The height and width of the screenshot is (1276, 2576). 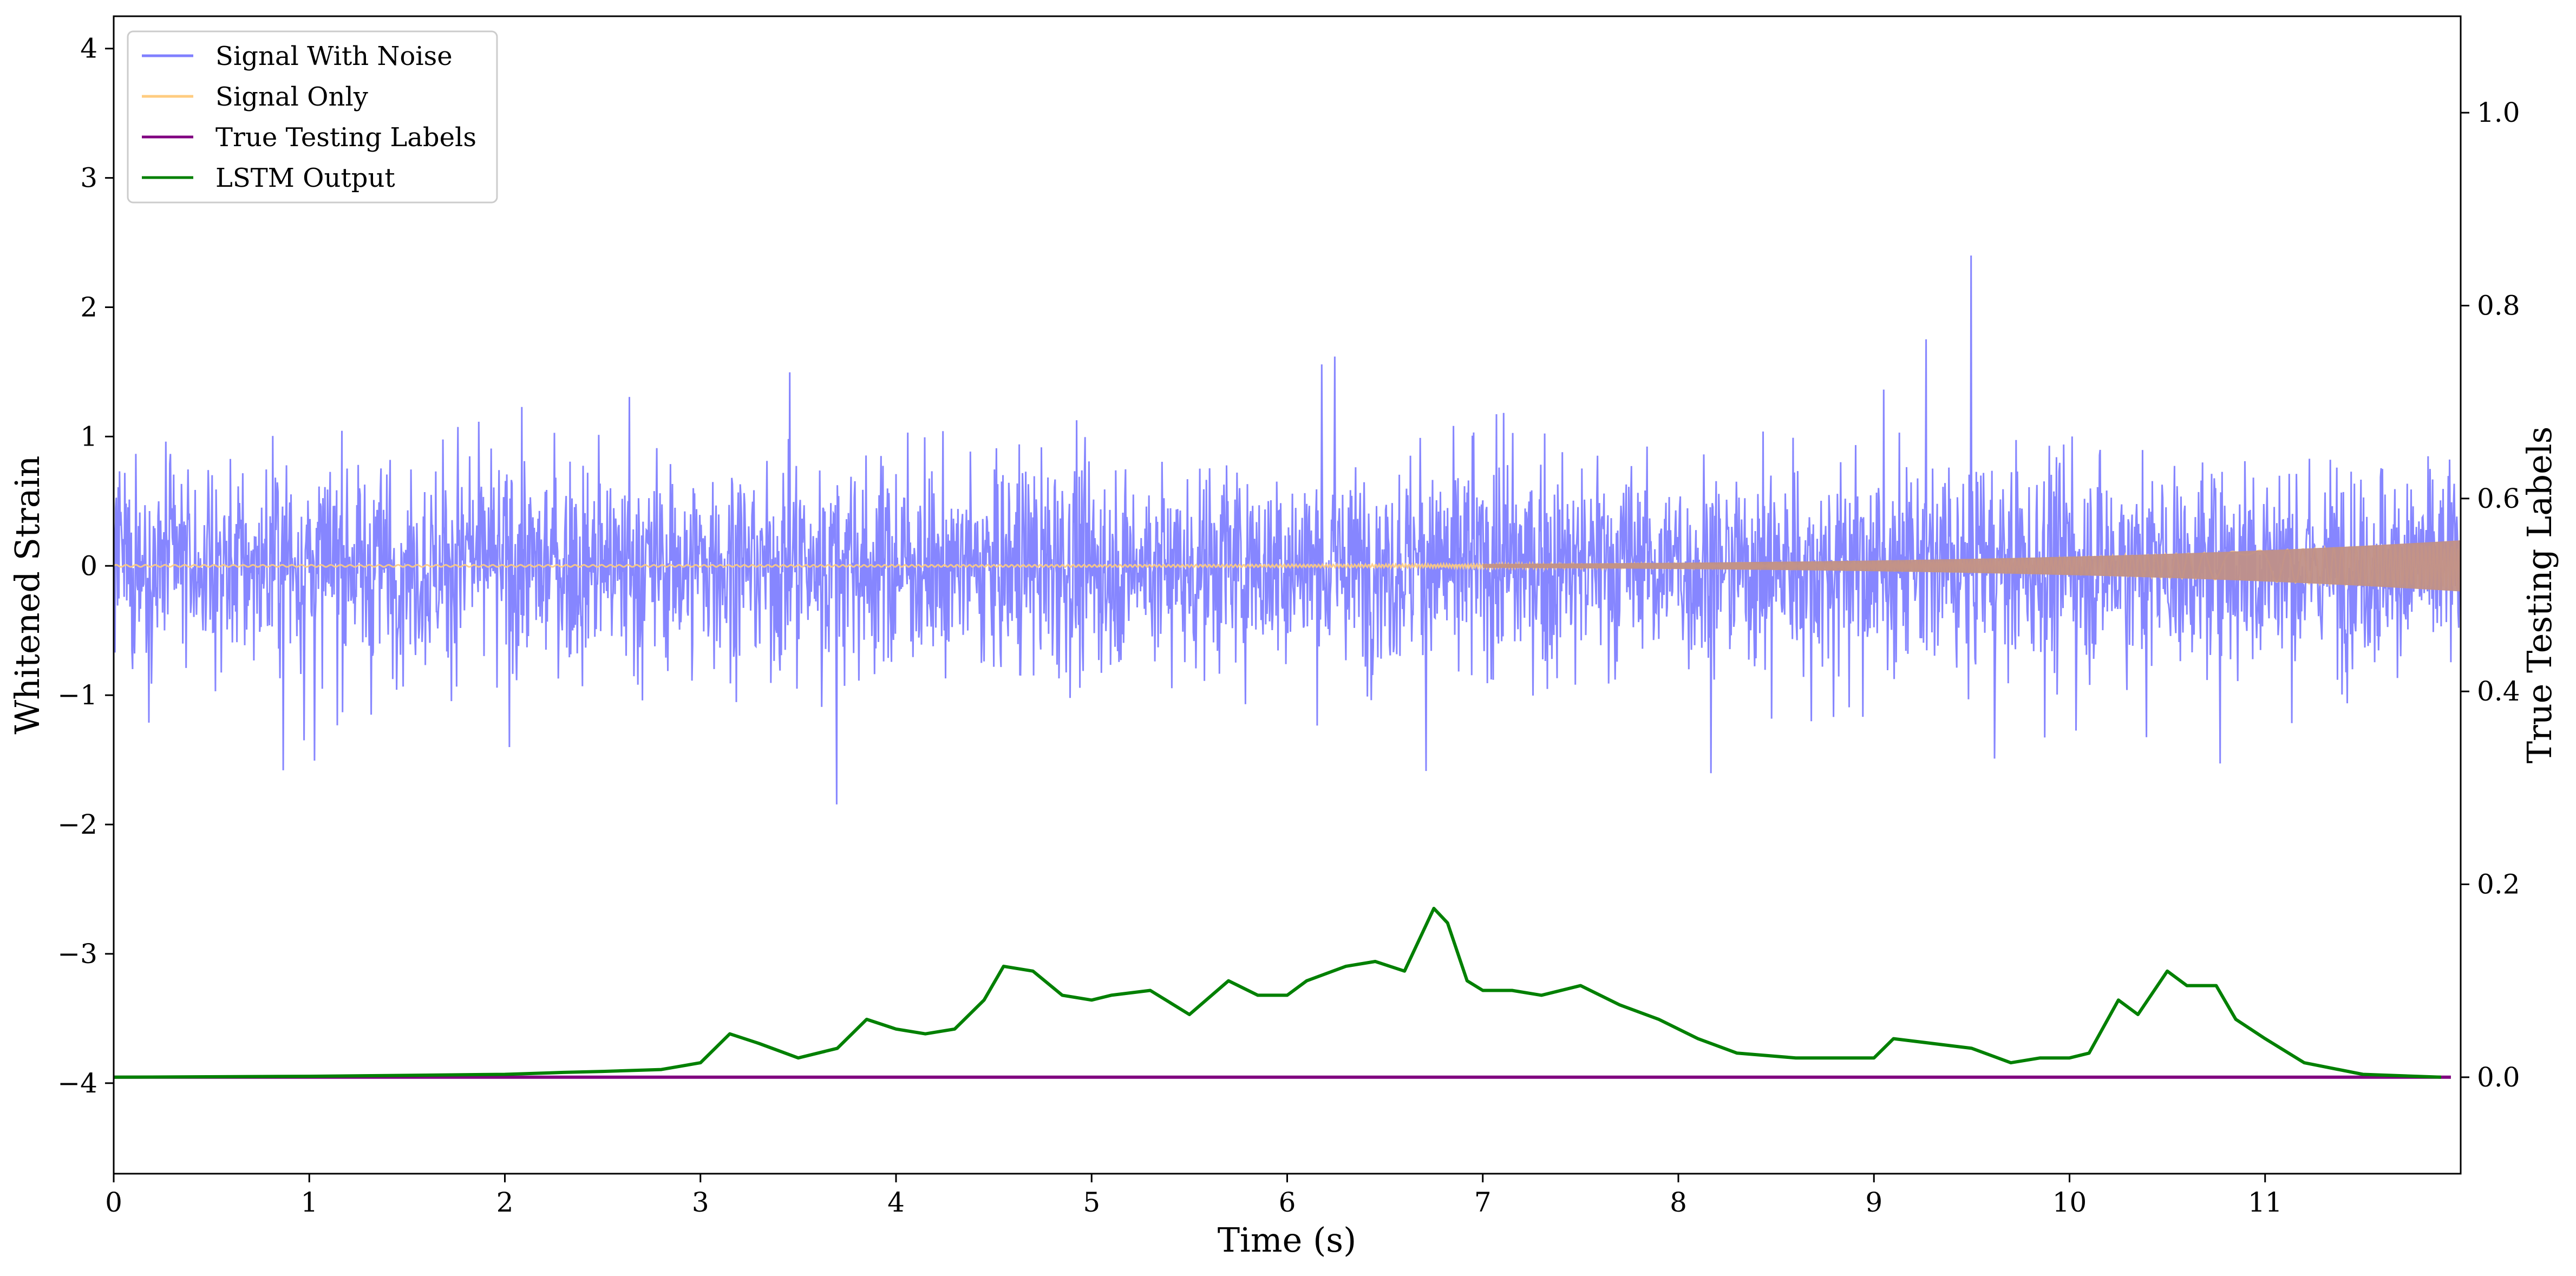 I want to click on series-lstm-output-line, so click(x=1278, y=993).